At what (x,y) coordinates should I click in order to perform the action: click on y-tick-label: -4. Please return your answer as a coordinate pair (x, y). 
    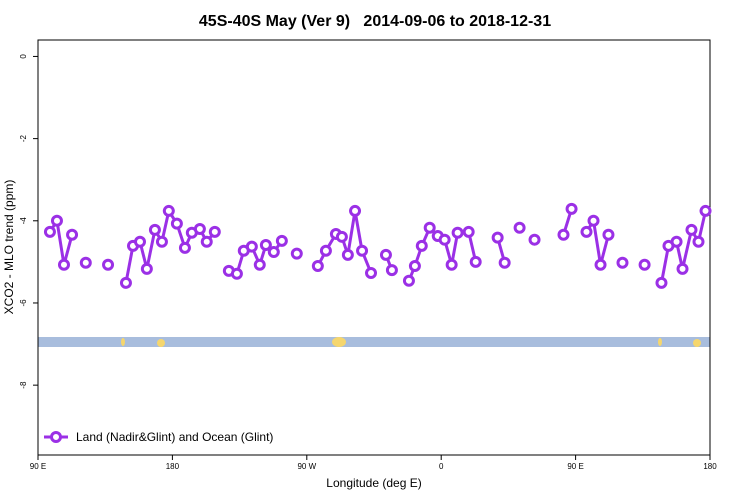
    Looking at the image, I should click on (23, 221).